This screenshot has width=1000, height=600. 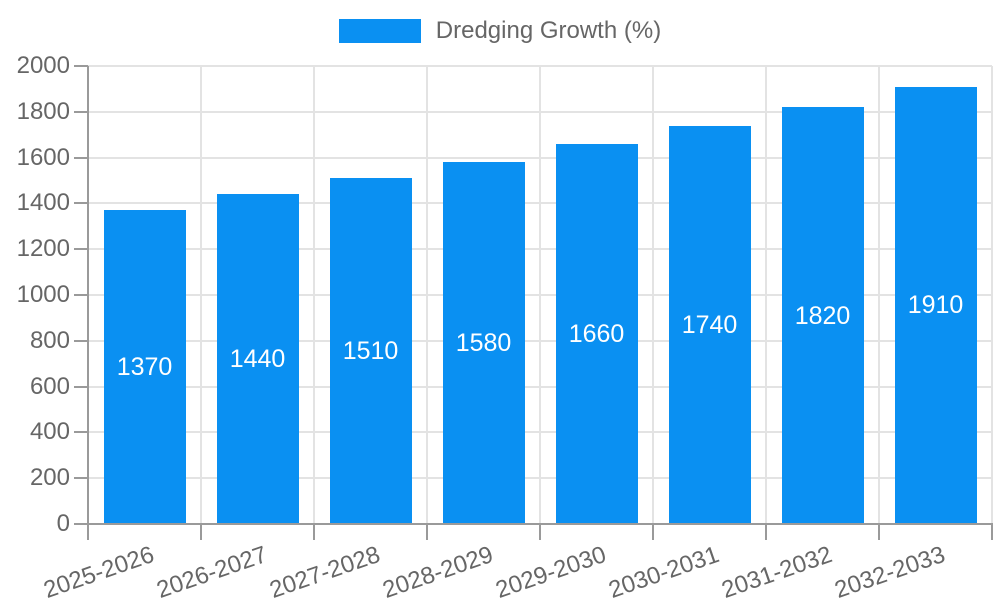 What do you see at coordinates (63, 523) in the screenshot?
I see `y-tick-label: 0` at bounding box center [63, 523].